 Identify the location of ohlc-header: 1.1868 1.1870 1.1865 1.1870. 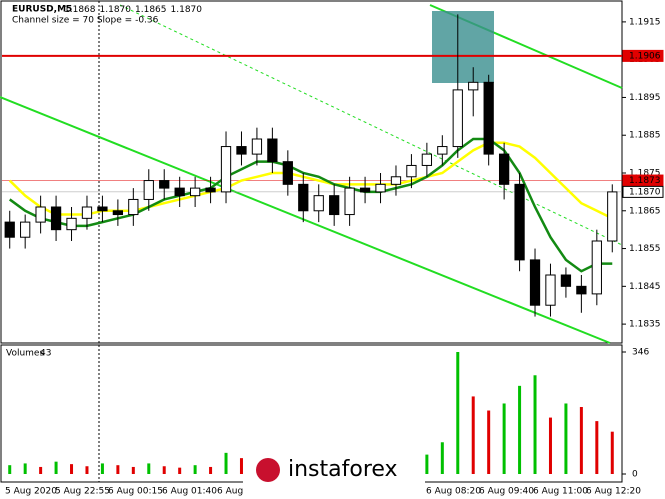
(133, 10).